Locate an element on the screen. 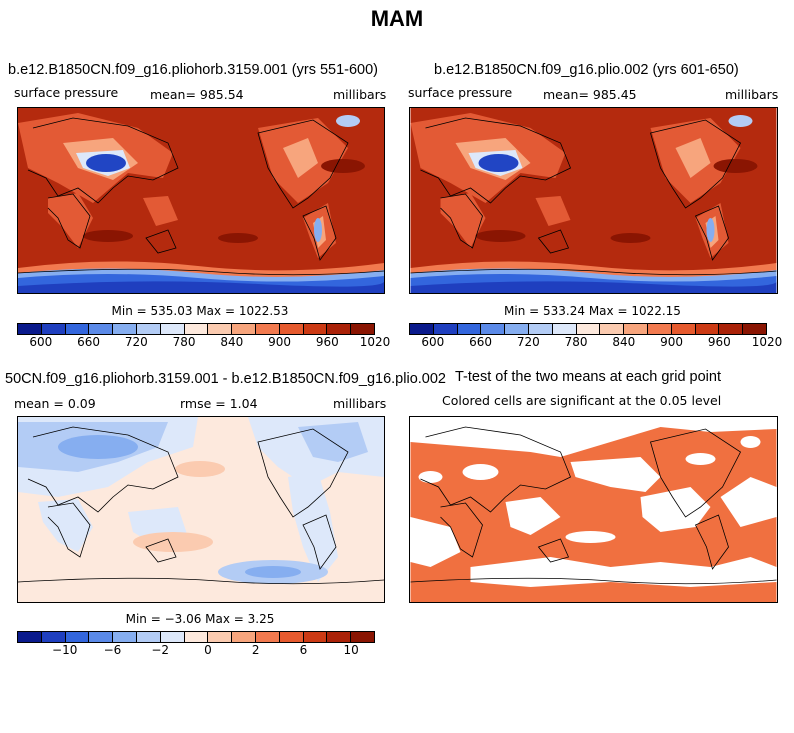 The image size is (794, 733). panel1-map is located at coordinates (201, 200).